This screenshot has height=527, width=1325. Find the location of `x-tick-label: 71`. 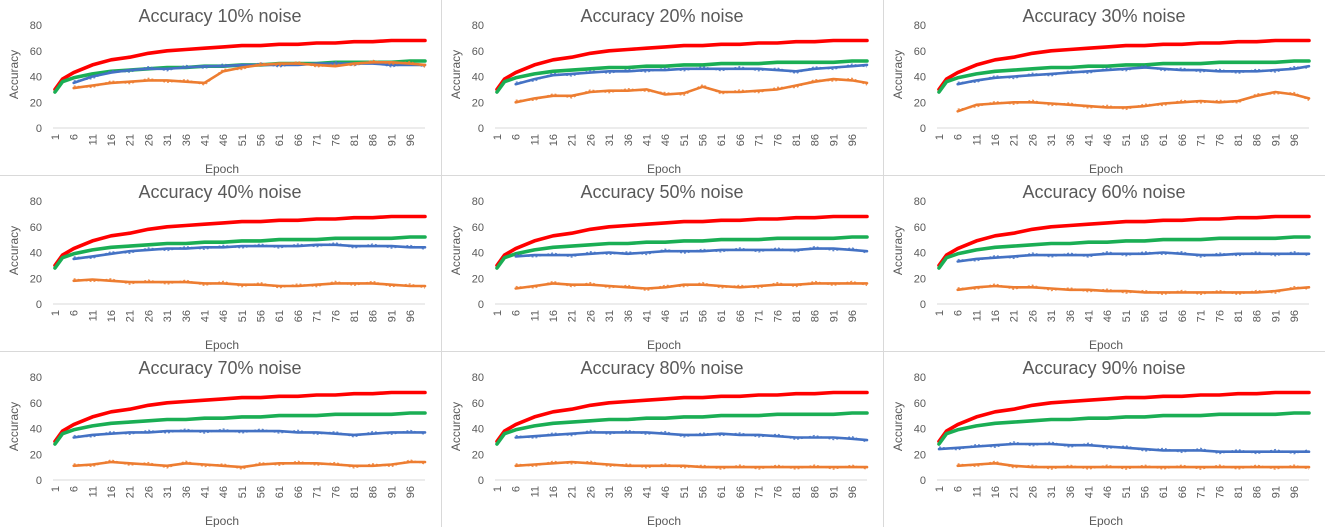

x-tick-label: 71 is located at coordinates (318, 492).